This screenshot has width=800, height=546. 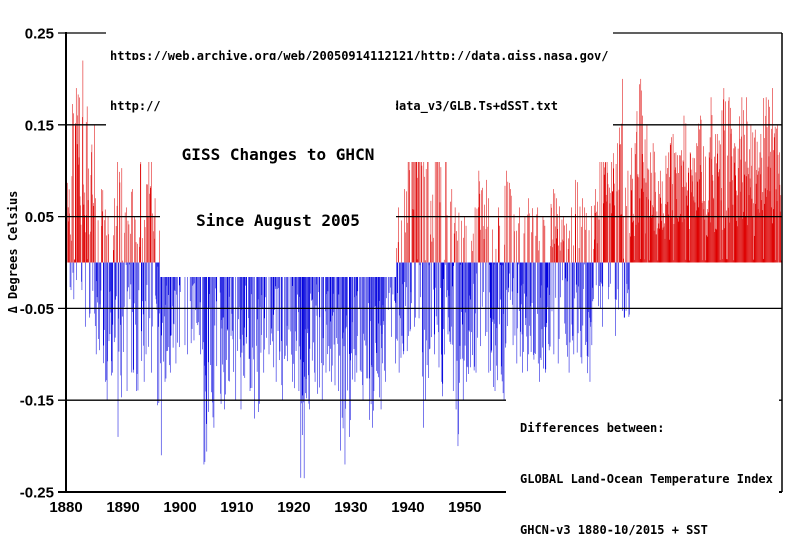 I want to click on y-tick-label: -0.15, so click(x=37, y=401).